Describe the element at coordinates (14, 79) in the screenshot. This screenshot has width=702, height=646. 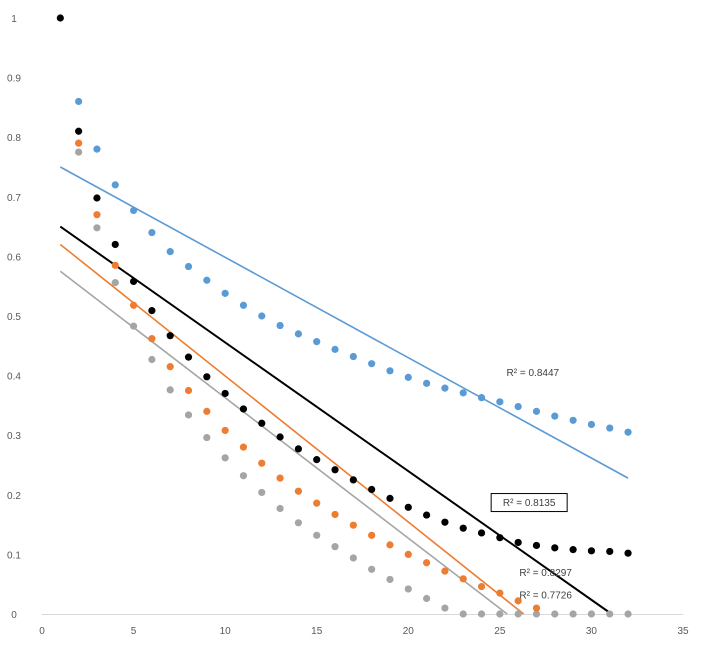
I see `y-tick-label: 0.9` at that location.